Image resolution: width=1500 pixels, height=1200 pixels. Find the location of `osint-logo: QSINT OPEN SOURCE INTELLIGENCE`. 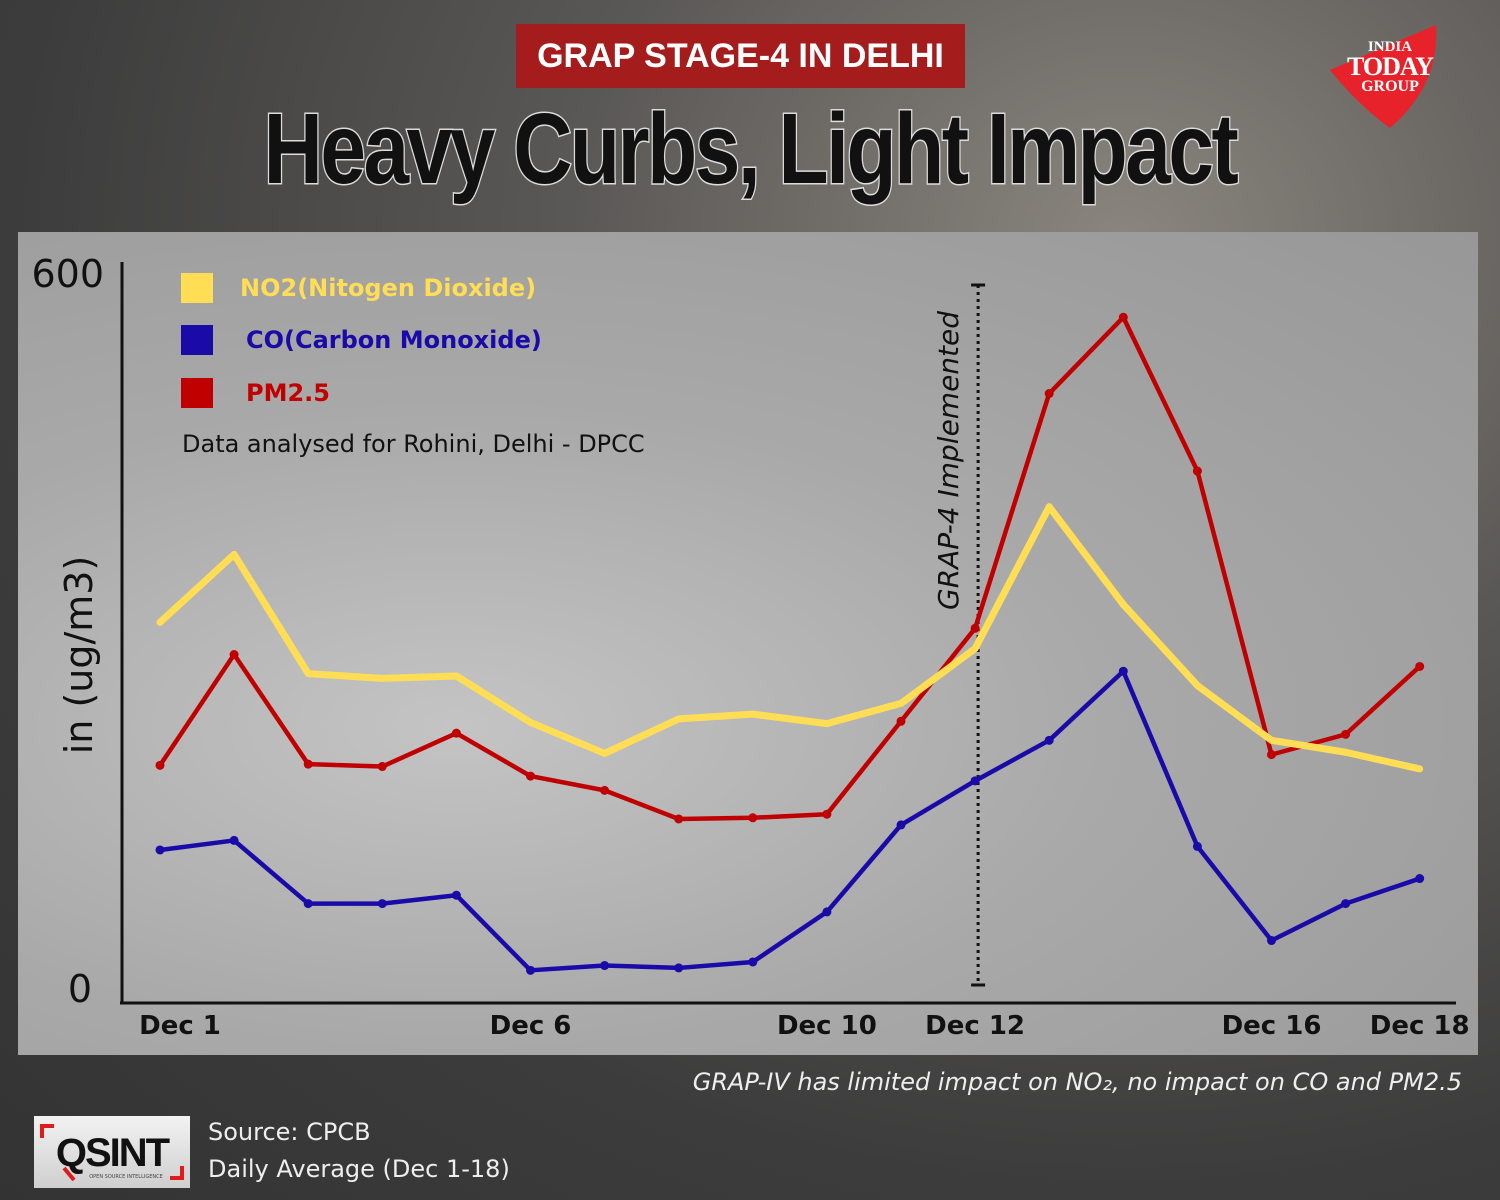

osint-logo: QSINT OPEN SOURCE INTELLIGENCE is located at coordinates (112, 1152).